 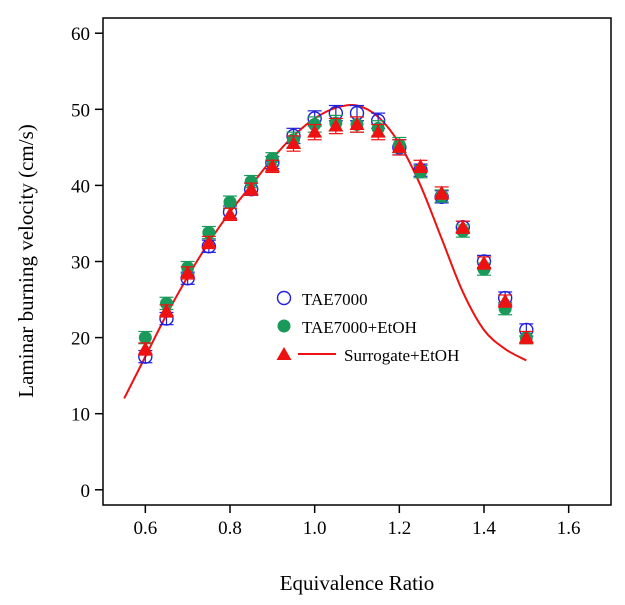 I want to click on y-tick-label: 50, so click(x=80, y=110).